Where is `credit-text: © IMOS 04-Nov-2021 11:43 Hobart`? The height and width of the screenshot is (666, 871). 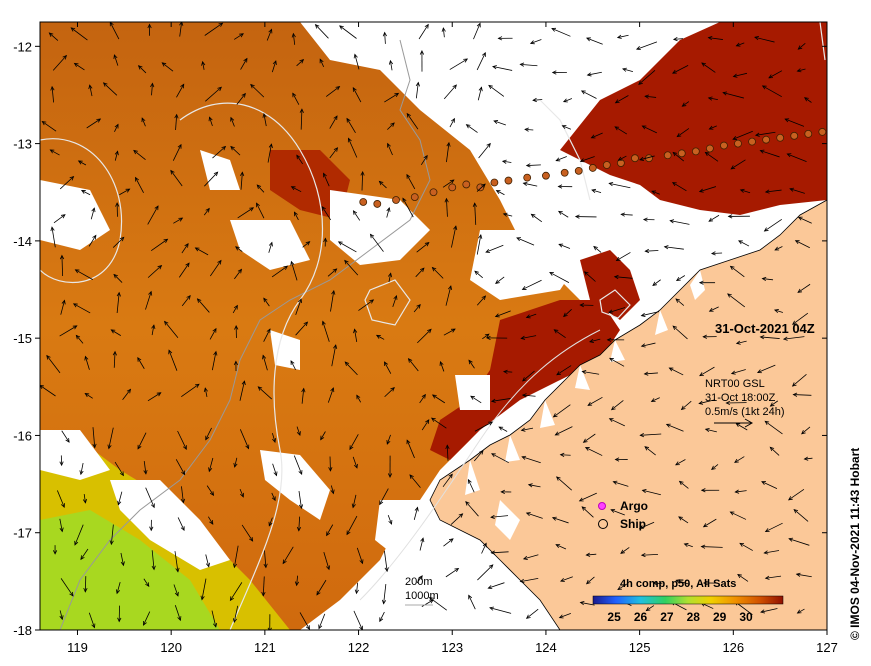 credit-text: © IMOS 04-Nov-2021 11:43 Hobart is located at coordinates (855, 544).